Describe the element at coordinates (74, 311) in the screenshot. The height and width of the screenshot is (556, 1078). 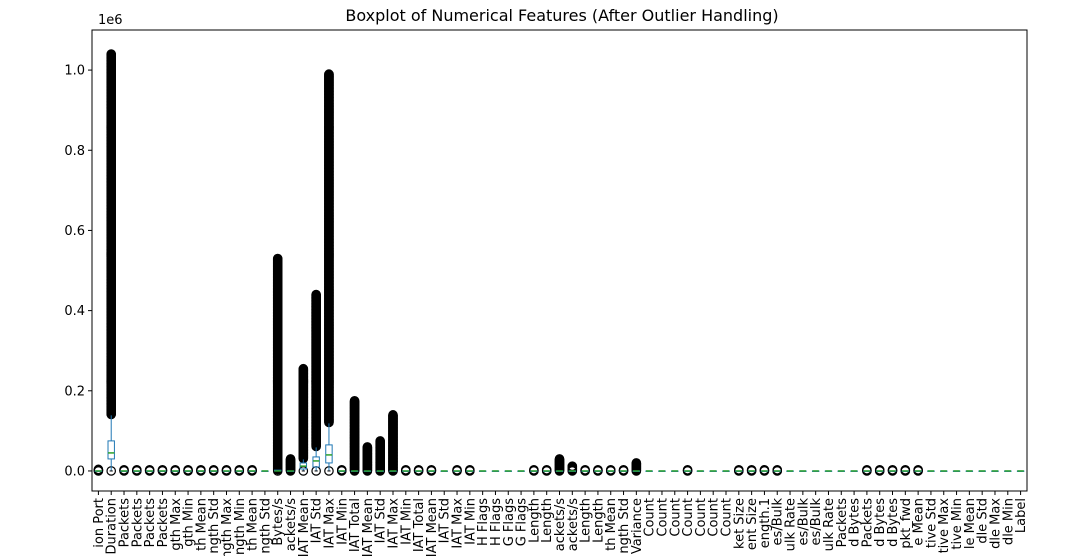
I see `y-tick-label: 0.4` at that location.